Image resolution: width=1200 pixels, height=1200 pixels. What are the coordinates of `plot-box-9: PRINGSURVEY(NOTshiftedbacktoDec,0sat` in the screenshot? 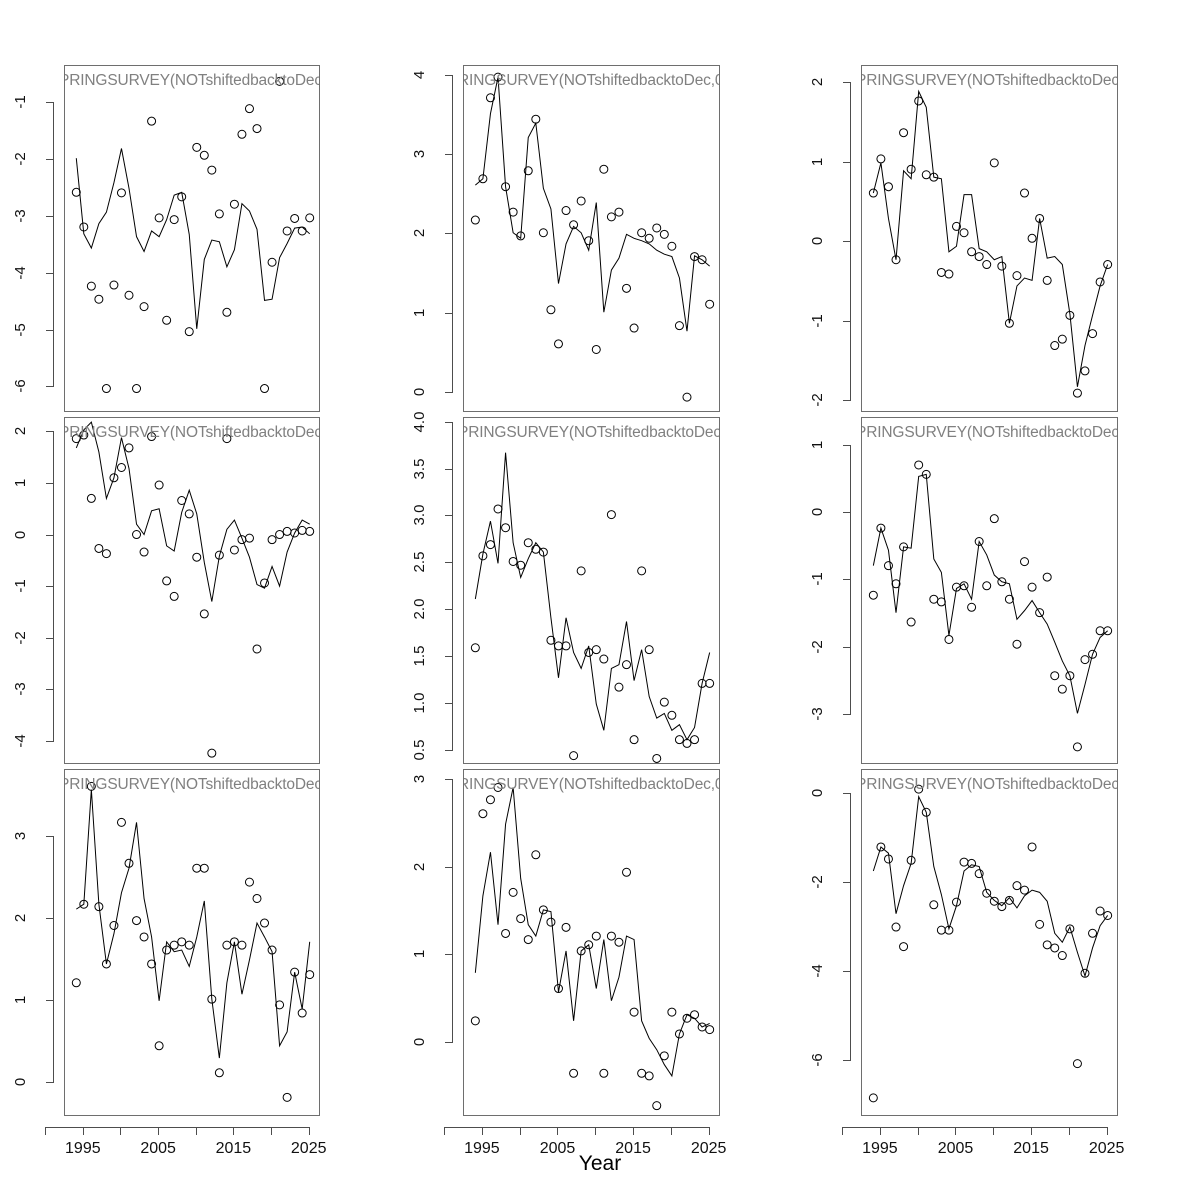 It's located at (989, 942).